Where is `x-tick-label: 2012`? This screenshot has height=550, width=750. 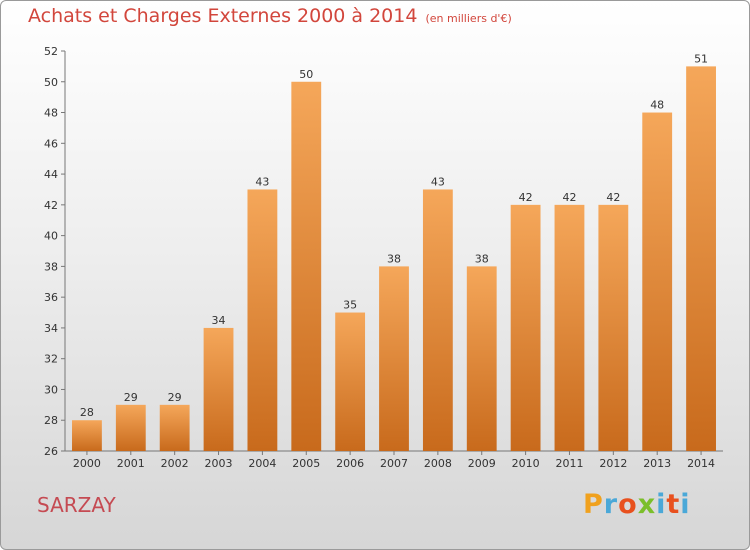
x-tick-label: 2012 is located at coordinates (613, 463).